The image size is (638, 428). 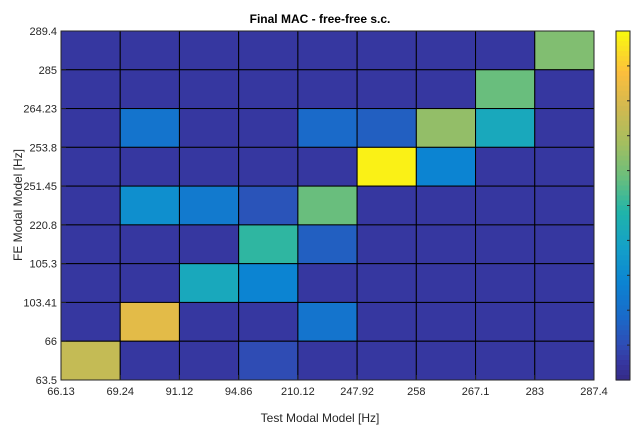 What do you see at coordinates (535, 392) in the screenshot?
I see `x-tick-label: 283` at bounding box center [535, 392].